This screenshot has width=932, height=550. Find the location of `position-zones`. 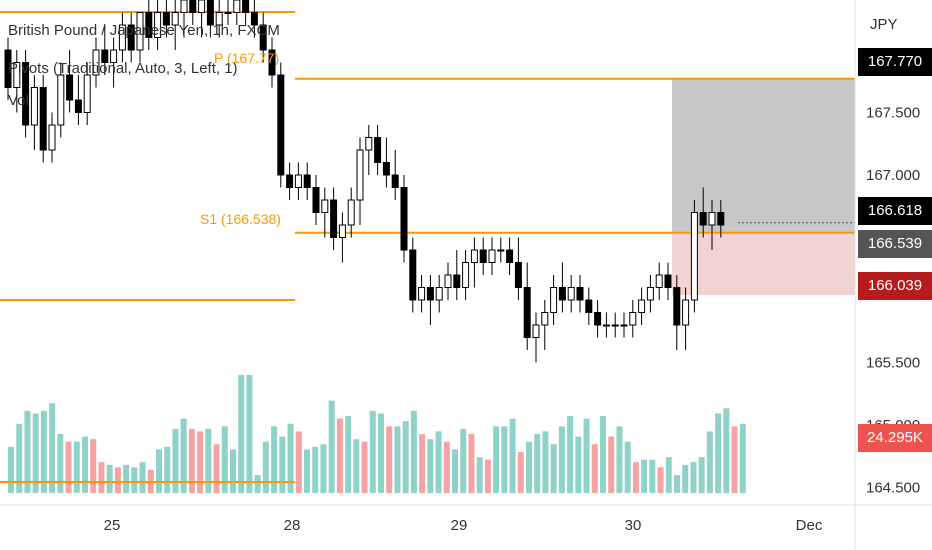

position-zones is located at coordinates (763, 187).